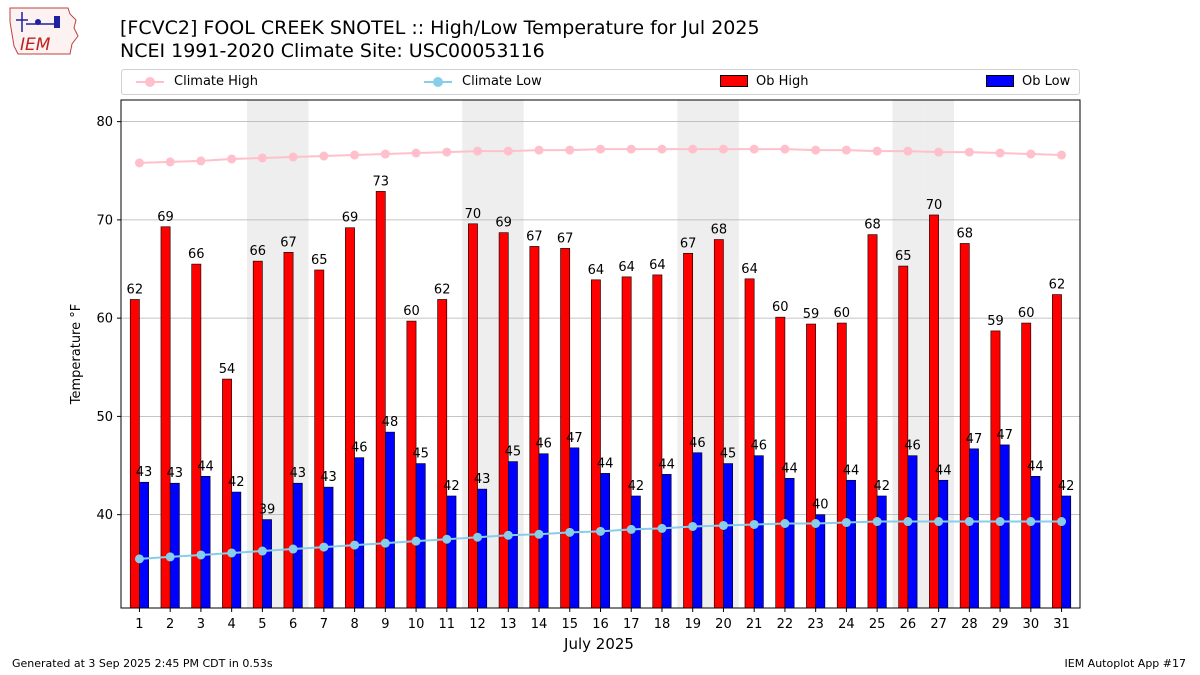 This screenshot has height=675, width=1200. What do you see at coordinates (473, 214) in the screenshot?
I see `ob-high-label-12: 70` at bounding box center [473, 214].